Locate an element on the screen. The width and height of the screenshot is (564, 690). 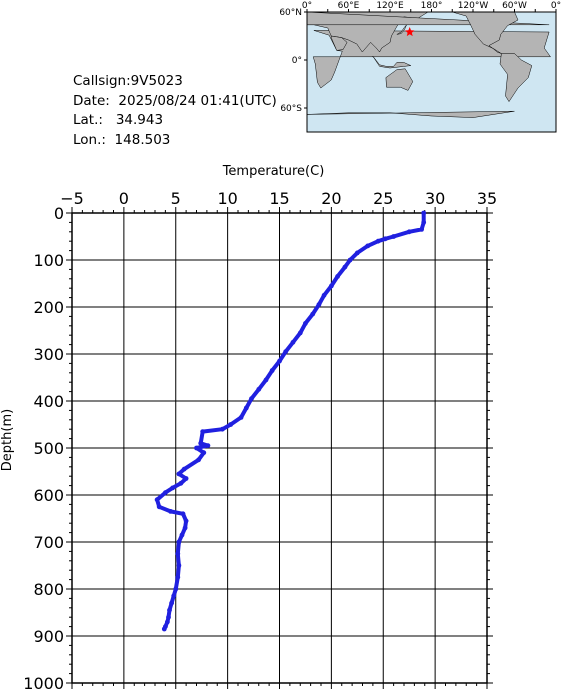
x-tick-label: 10 is located at coordinates (227, 198).